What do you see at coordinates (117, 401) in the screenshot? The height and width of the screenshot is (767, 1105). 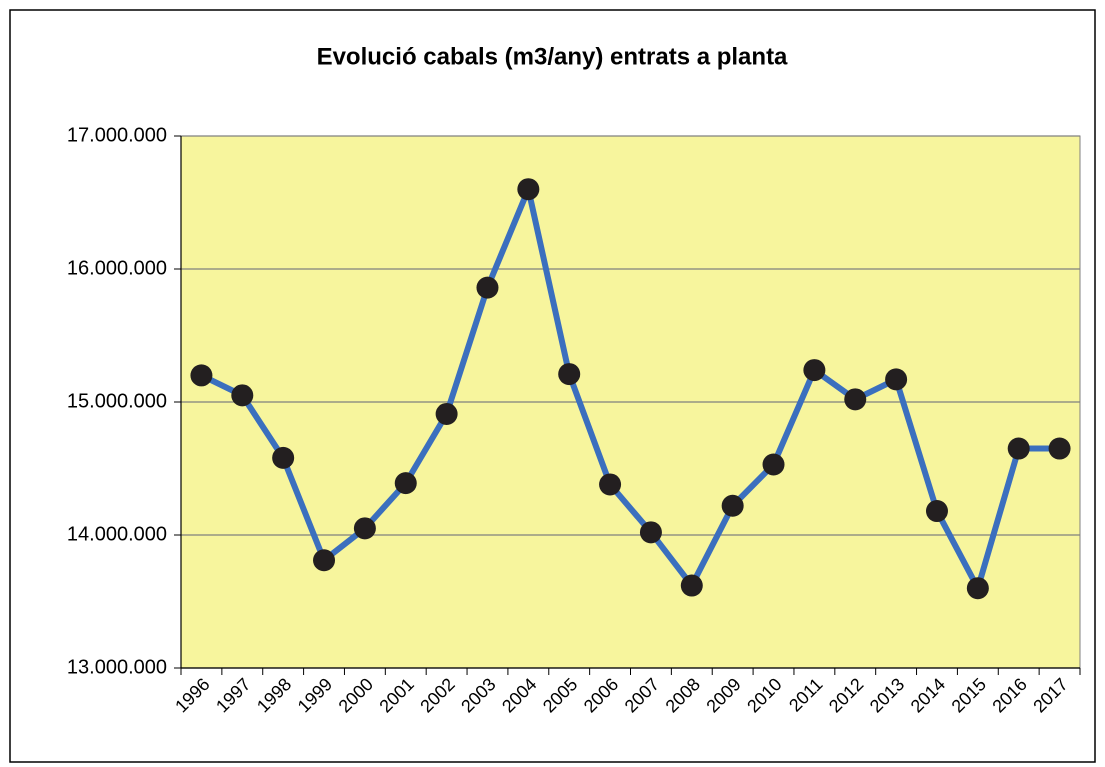 I see `y-tick-label: 15.000.000` at bounding box center [117, 401].